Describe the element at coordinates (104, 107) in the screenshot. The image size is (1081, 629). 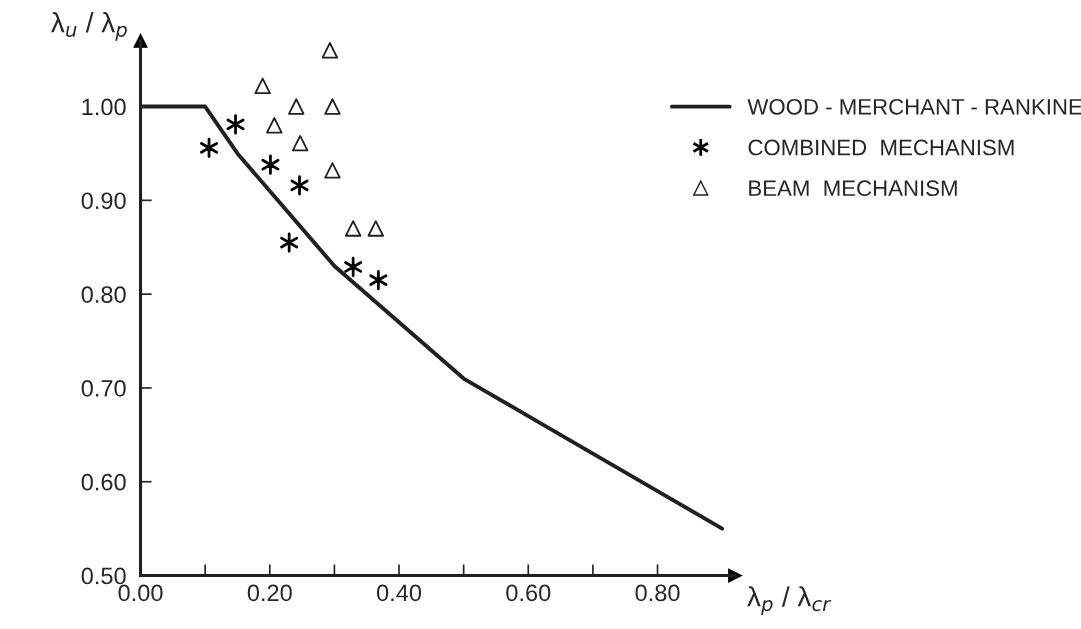
I see `y-tick-label: 1.00` at that location.